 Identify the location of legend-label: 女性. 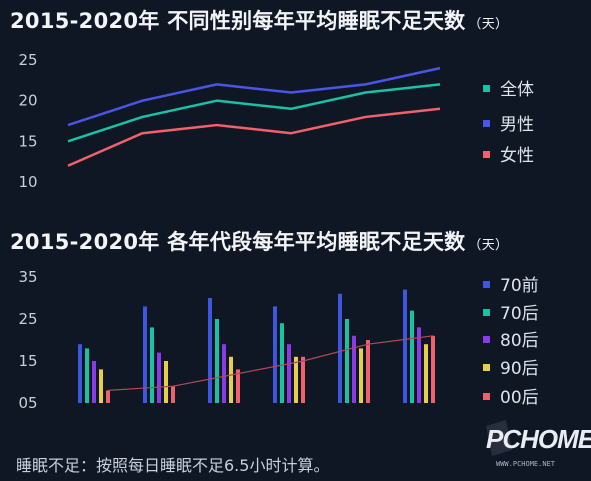
(517, 156).